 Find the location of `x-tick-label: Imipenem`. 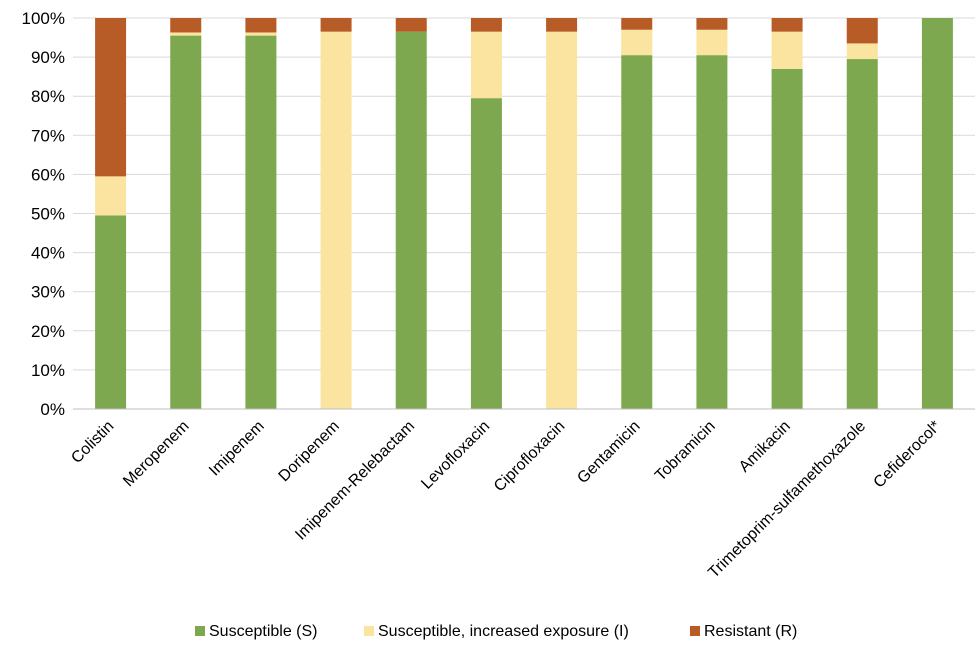

x-tick-label: Imipenem is located at coordinates (237, 449).